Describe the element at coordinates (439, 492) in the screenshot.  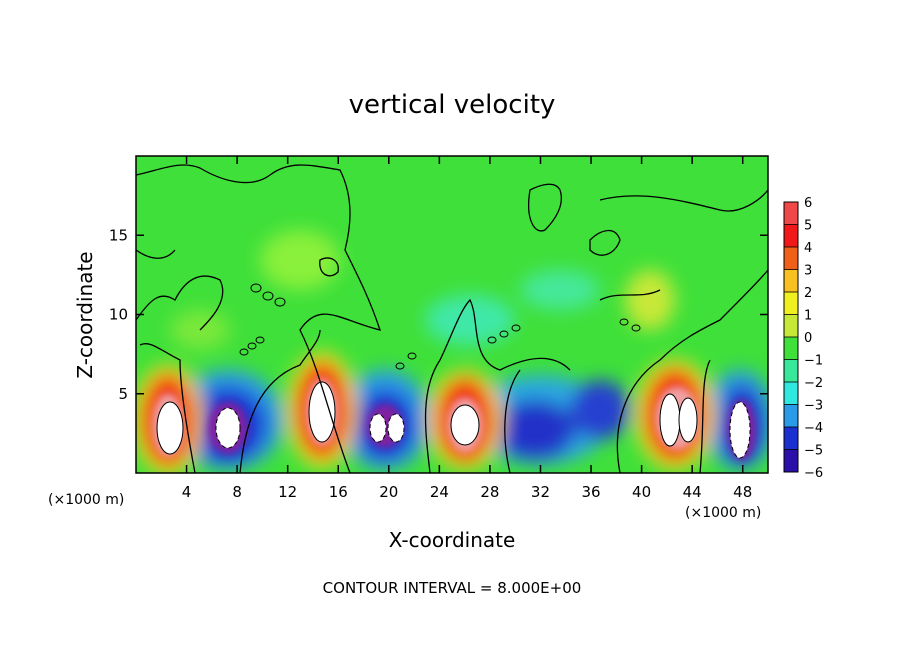
I see `x-tick-label: 24` at that location.